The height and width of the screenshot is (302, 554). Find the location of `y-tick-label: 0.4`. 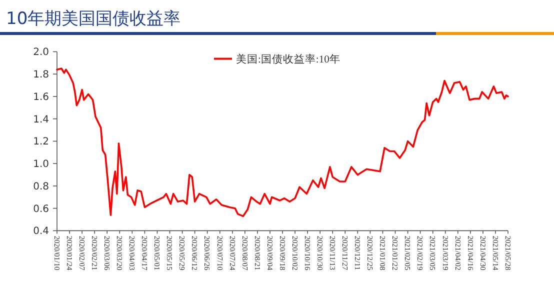

y-tick-label: 0.4 is located at coordinates (41, 232).